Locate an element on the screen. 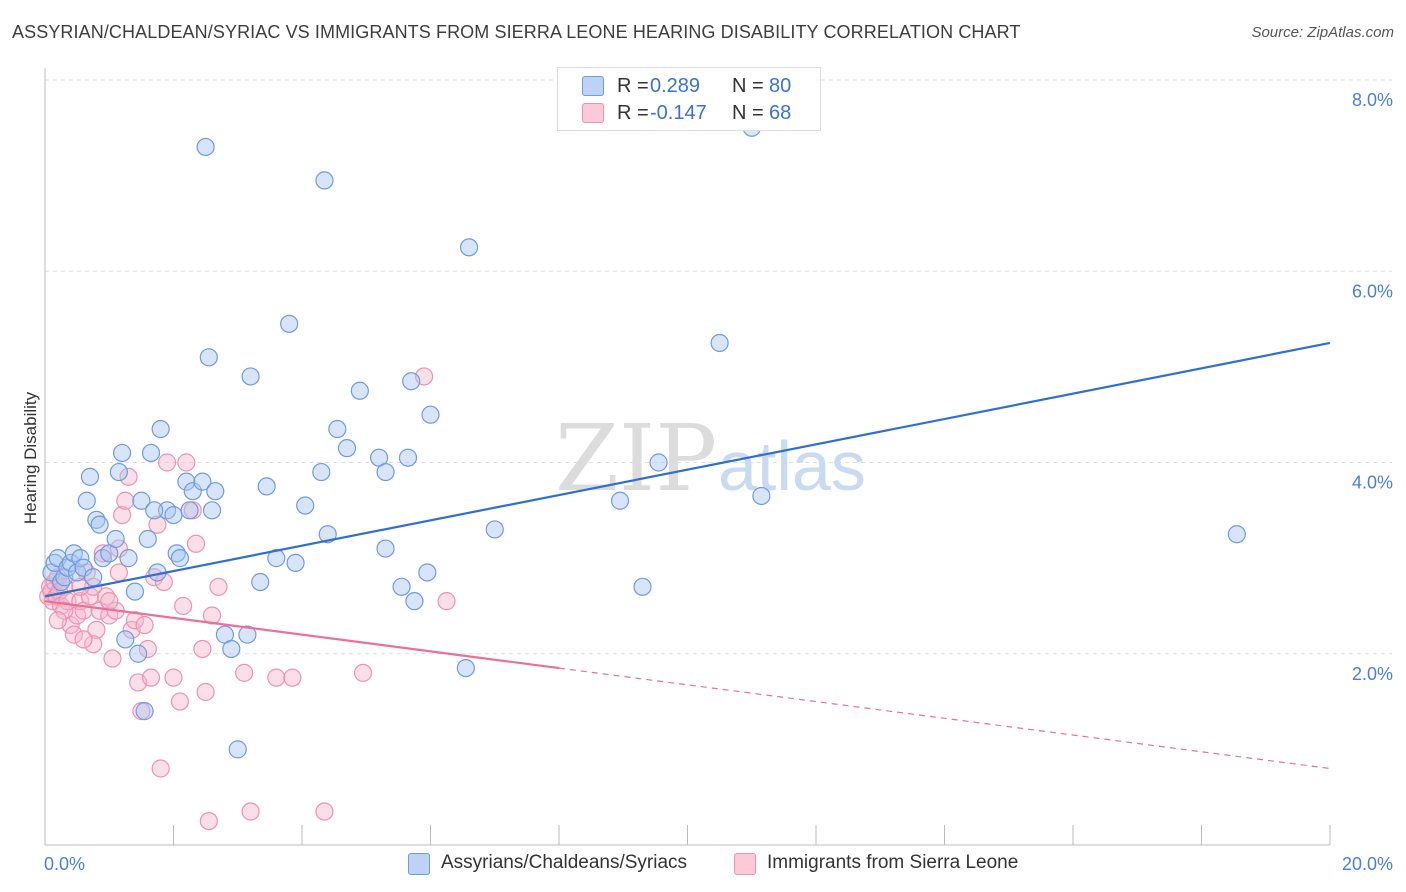  legend-n-value: 68 is located at coordinates (780, 113).